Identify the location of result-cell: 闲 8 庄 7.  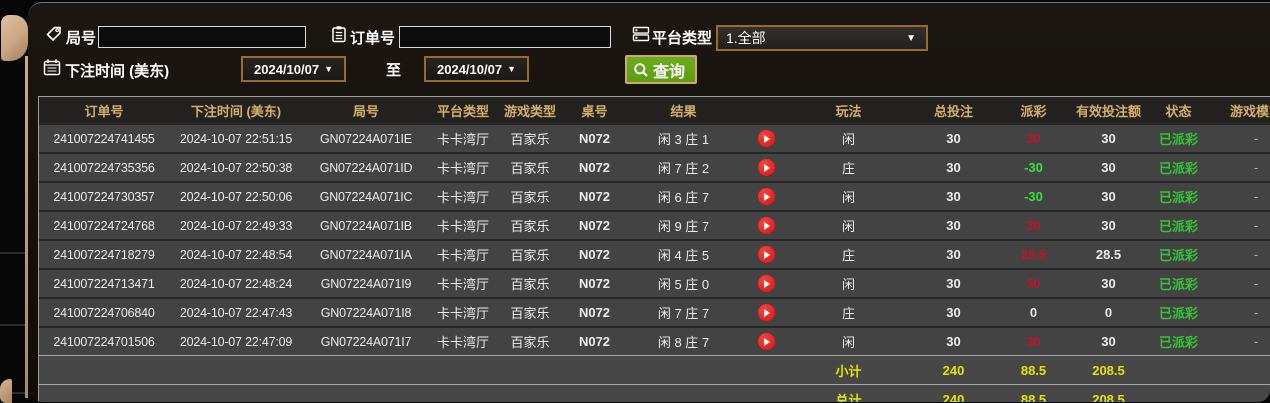
(683, 342).